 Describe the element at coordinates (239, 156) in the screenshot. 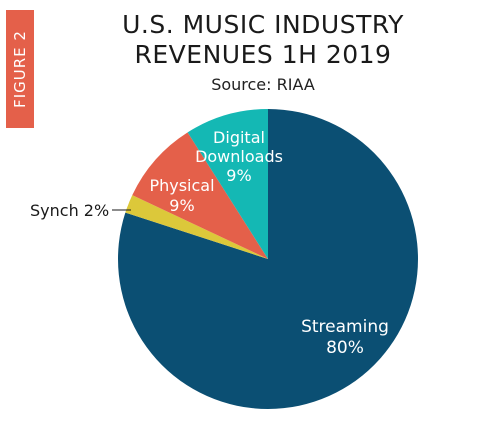

I see `data-label-digital-downloads: Digital Downloads 9%` at that location.